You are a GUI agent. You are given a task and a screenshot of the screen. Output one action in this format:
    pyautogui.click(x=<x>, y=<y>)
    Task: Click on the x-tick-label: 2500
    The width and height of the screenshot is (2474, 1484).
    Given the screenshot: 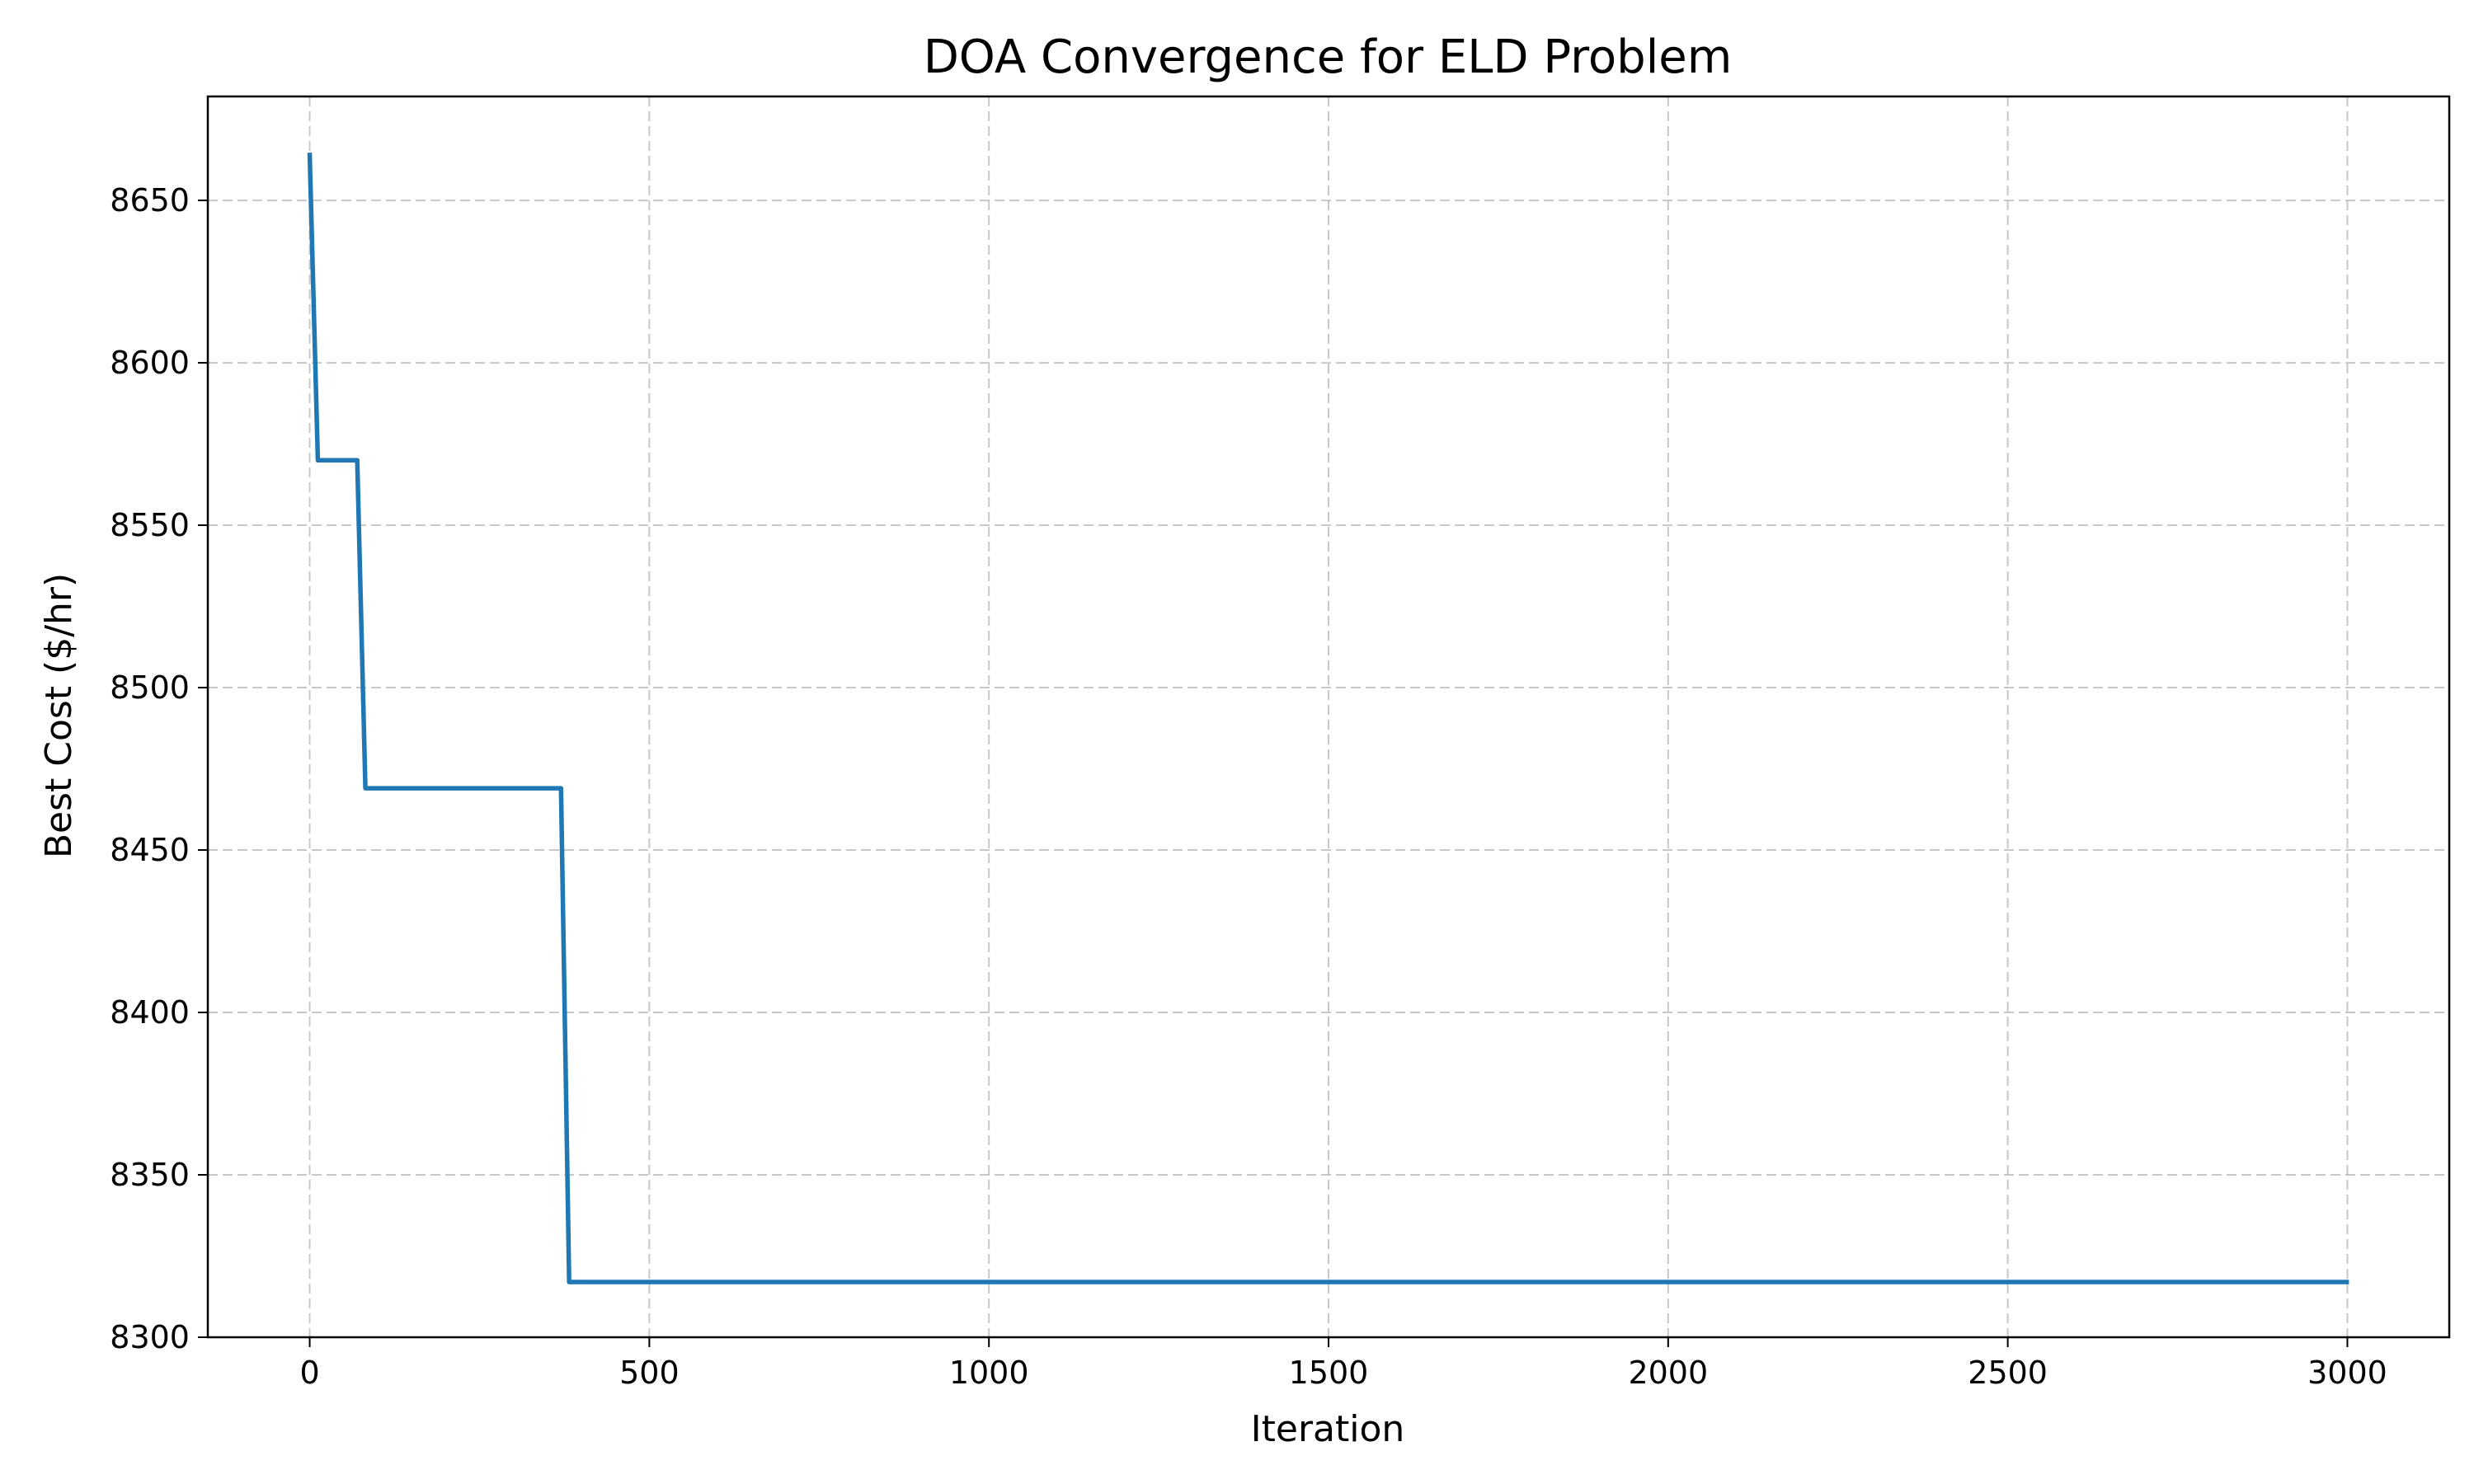 What is the action you would take?
    pyautogui.click(x=2008, y=1373)
    